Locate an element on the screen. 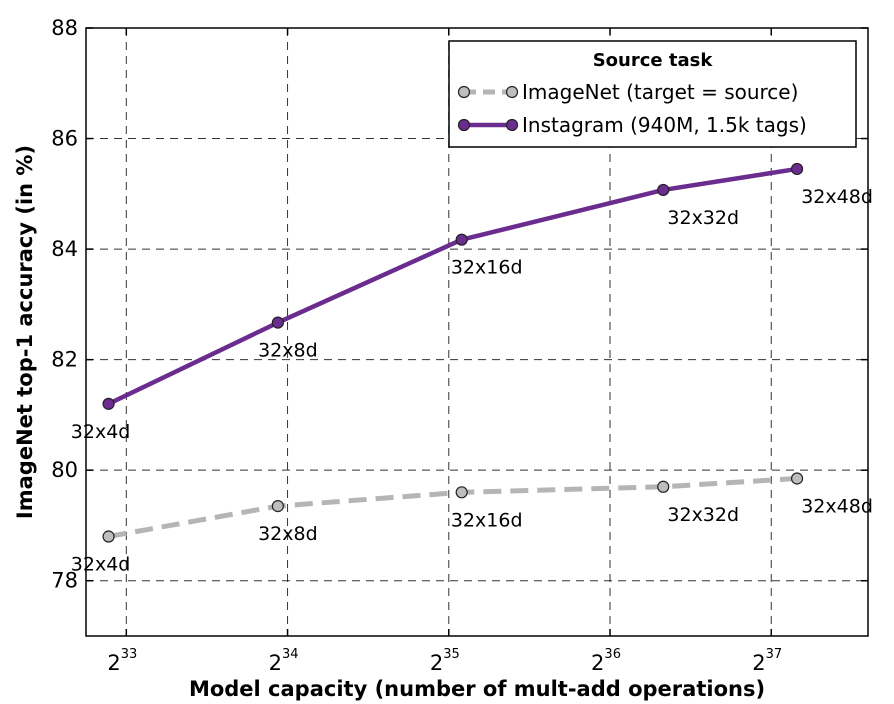 The height and width of the screenshot is (704, 894). x-tick-label: 237 is located at coordinates (767, 661).